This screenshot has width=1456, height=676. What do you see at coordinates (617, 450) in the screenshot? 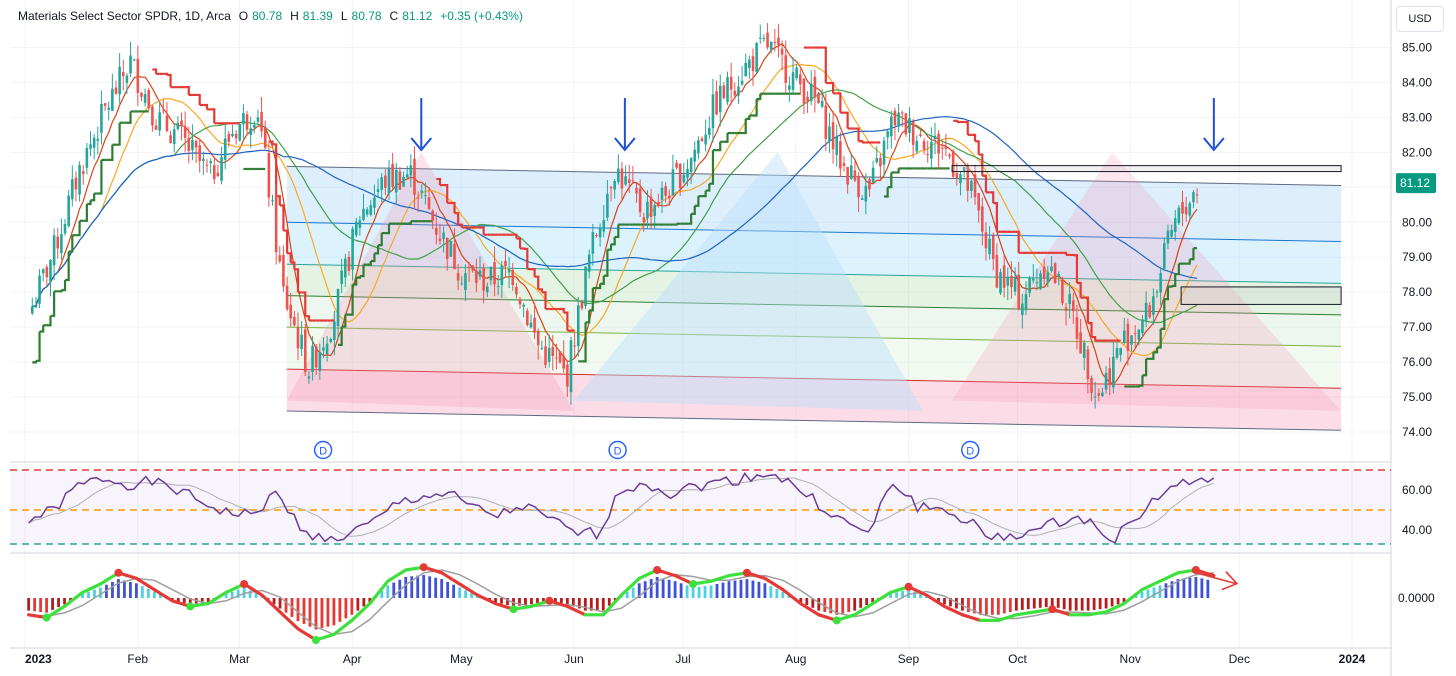
I see `dividend-marker: D` at bounding box center [617, 450].